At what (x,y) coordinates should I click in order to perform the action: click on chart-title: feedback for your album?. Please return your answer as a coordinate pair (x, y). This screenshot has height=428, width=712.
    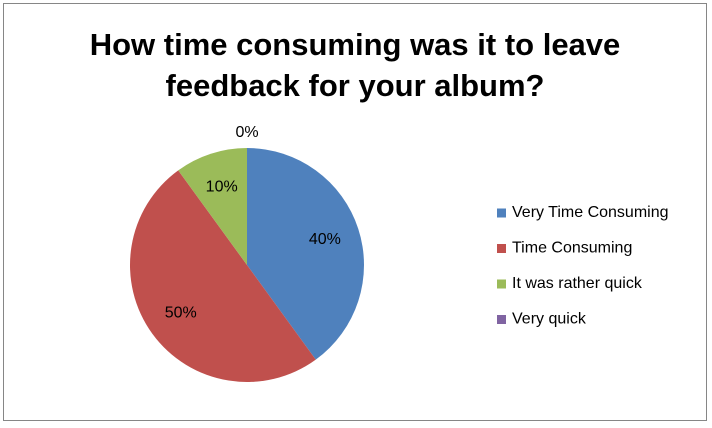
    Looking at the image, I should click on (355, 85).